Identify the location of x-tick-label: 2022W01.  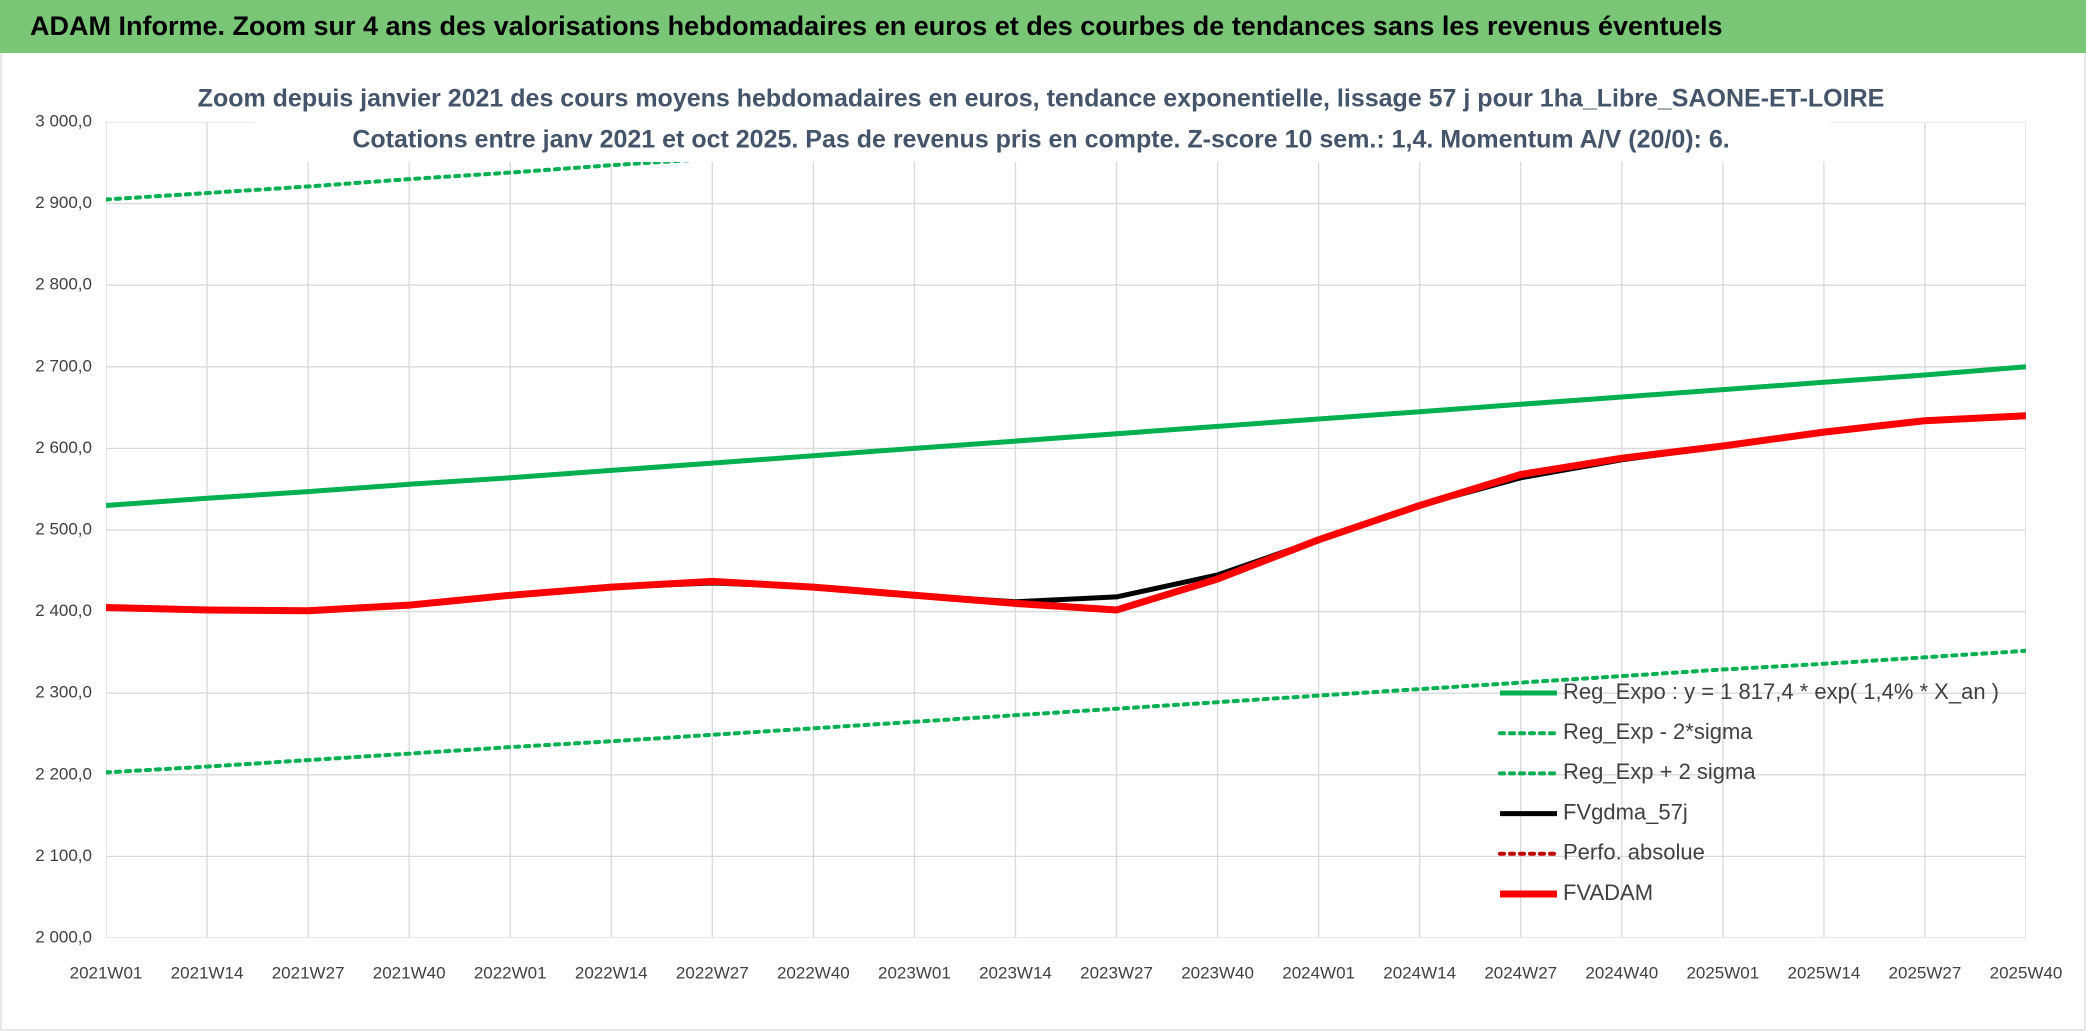
(510, 972).